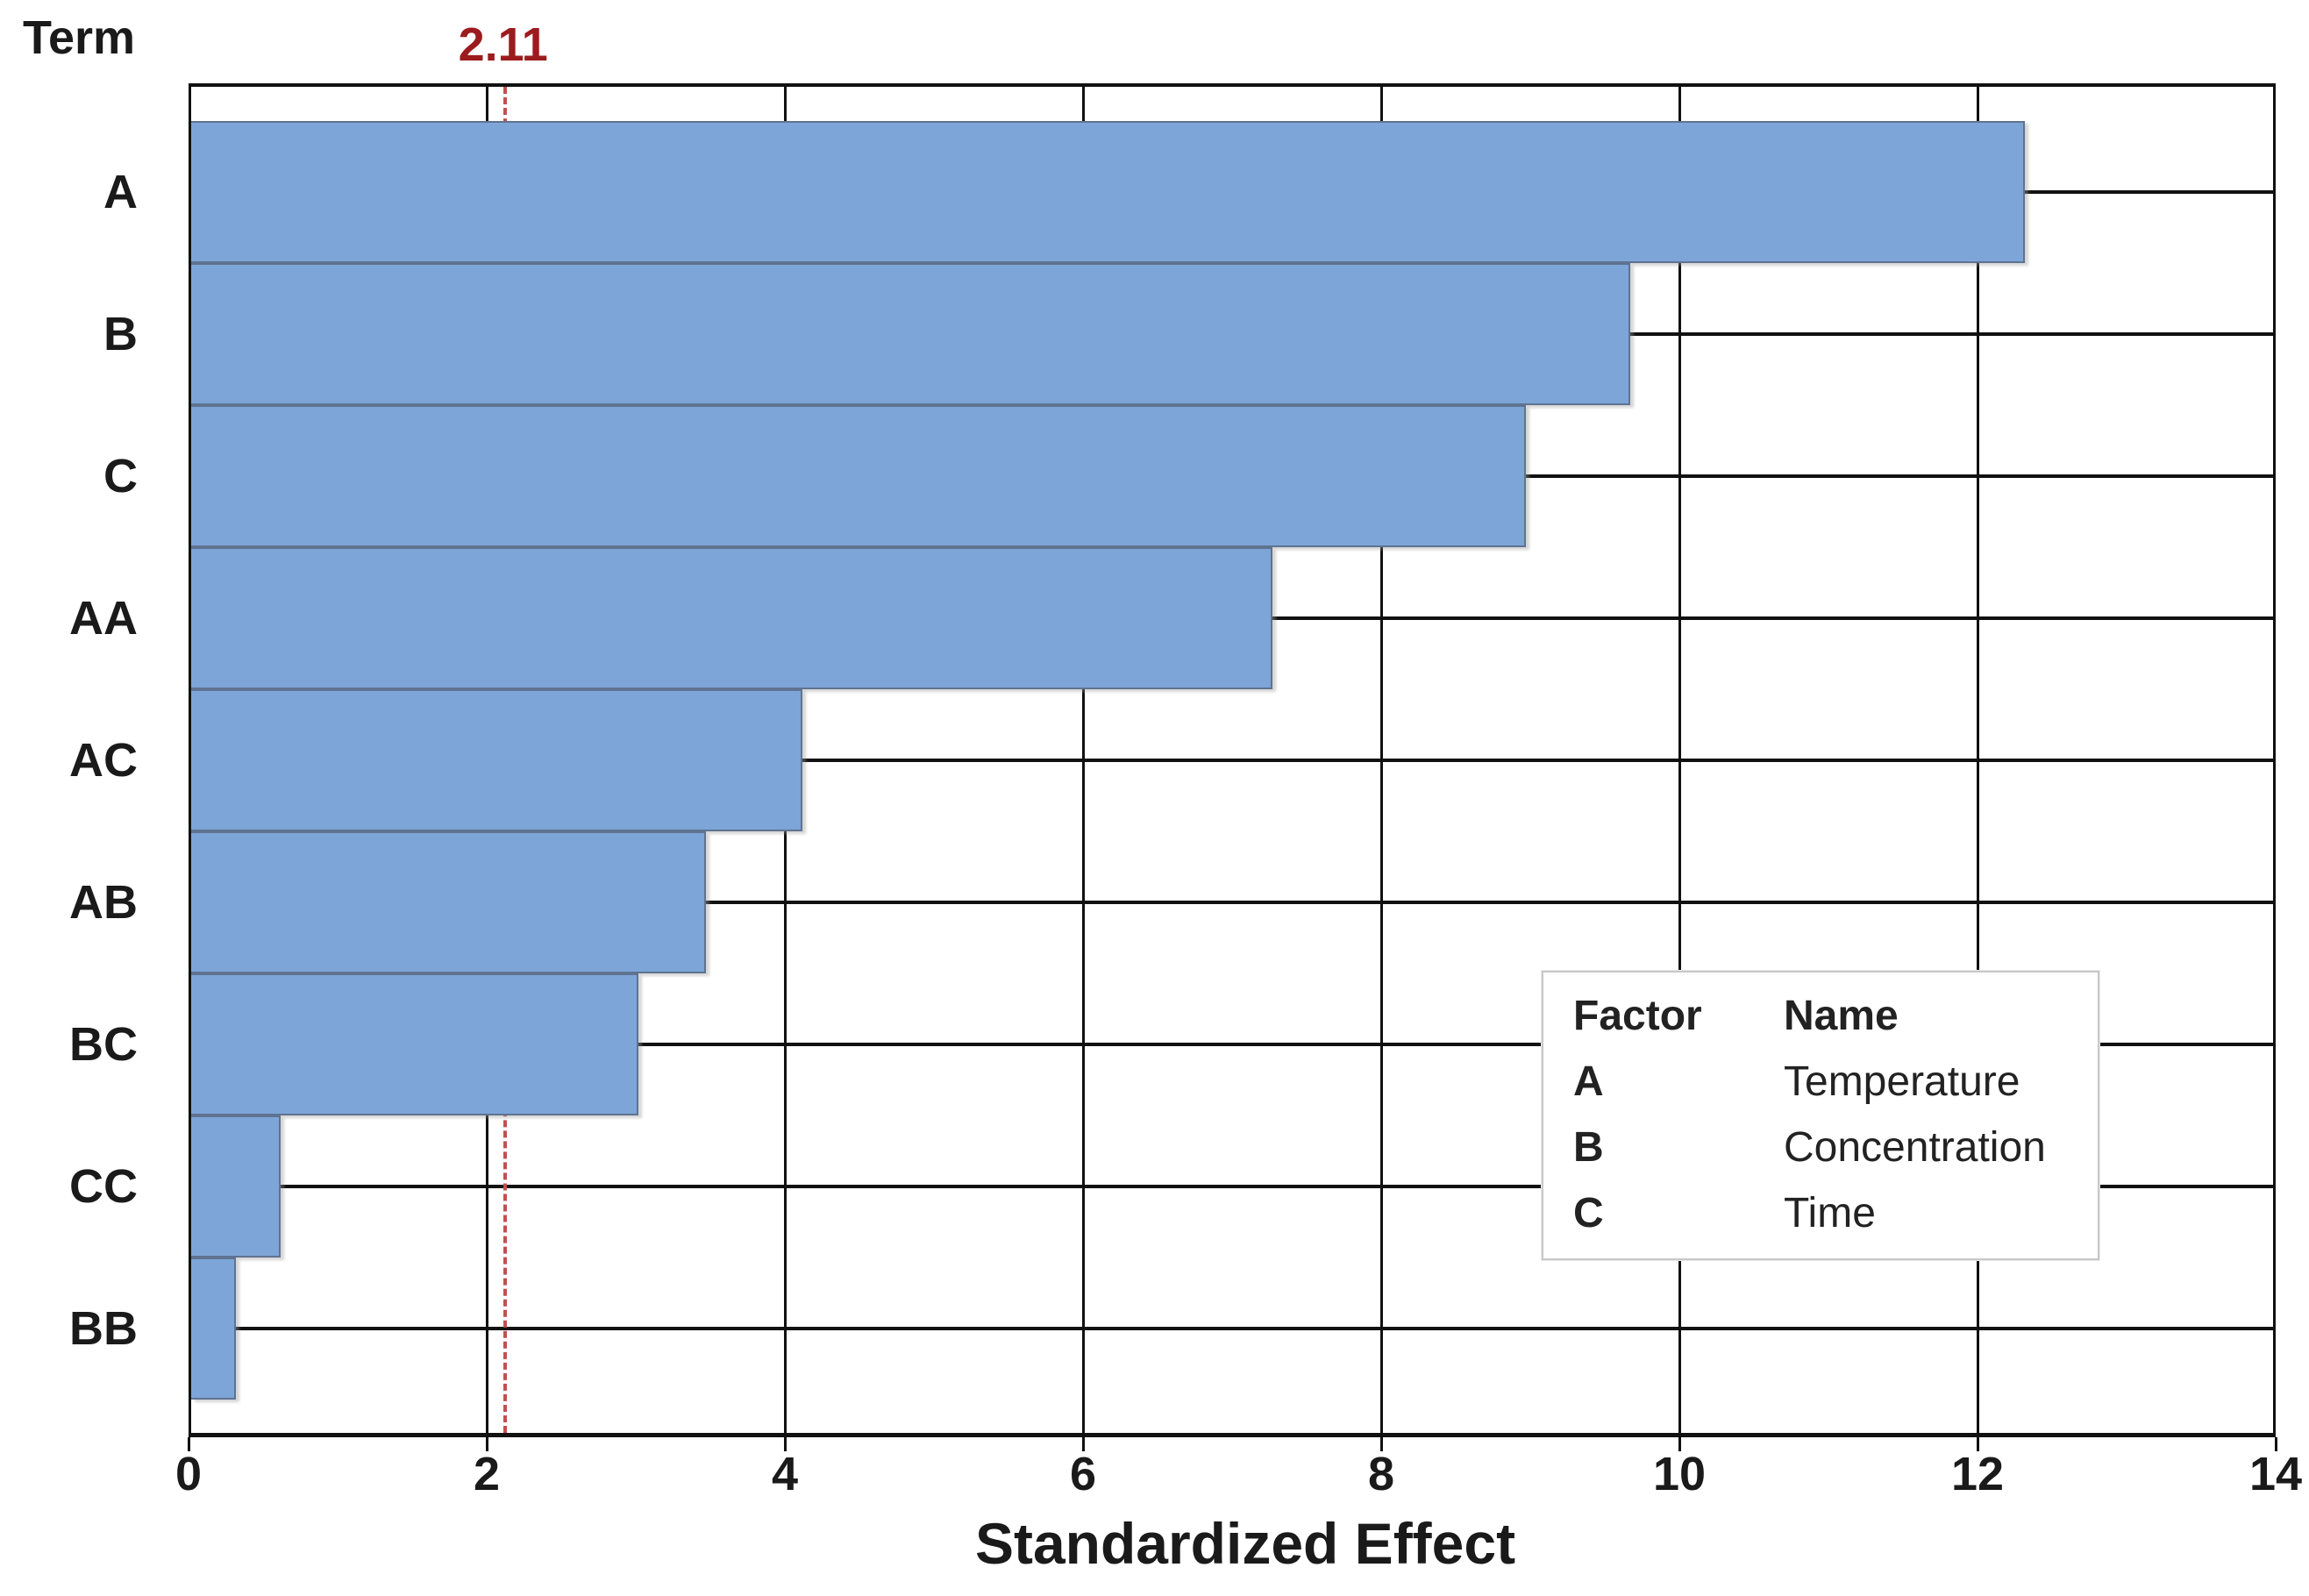 Image resolution: width=2309 pixels, height=1596 pixels. What do you see at coordinates (785, 1474) in the screenshot?
I see `x-tick-label: 4` at bounding box center [785, 1474].